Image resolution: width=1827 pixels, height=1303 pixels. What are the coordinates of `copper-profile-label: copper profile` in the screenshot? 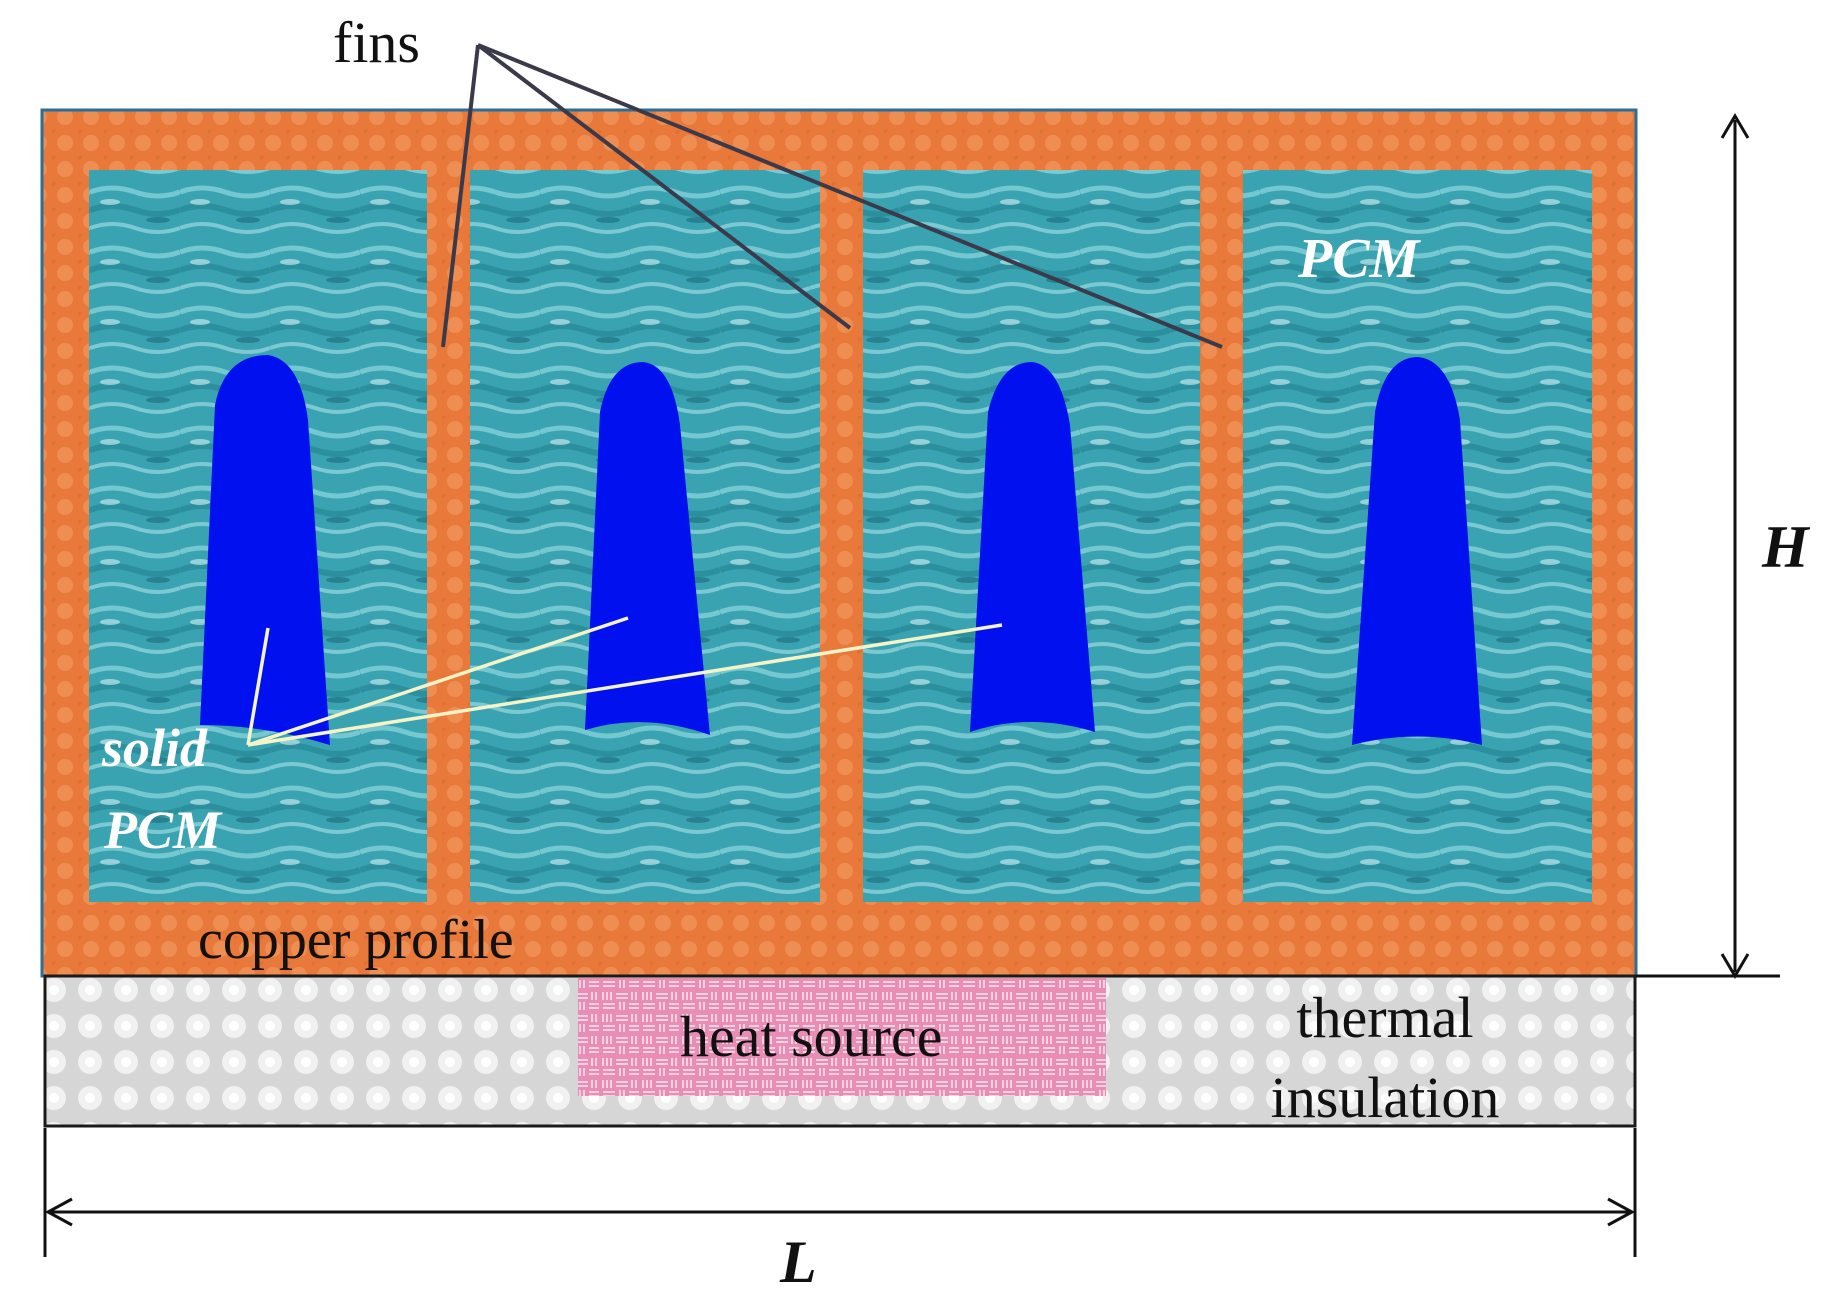 It's located at (356, 940).